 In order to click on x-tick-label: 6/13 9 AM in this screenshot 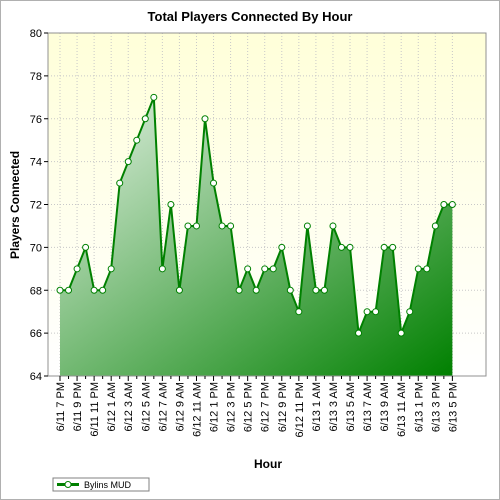, I will do `click(385, 407)`.